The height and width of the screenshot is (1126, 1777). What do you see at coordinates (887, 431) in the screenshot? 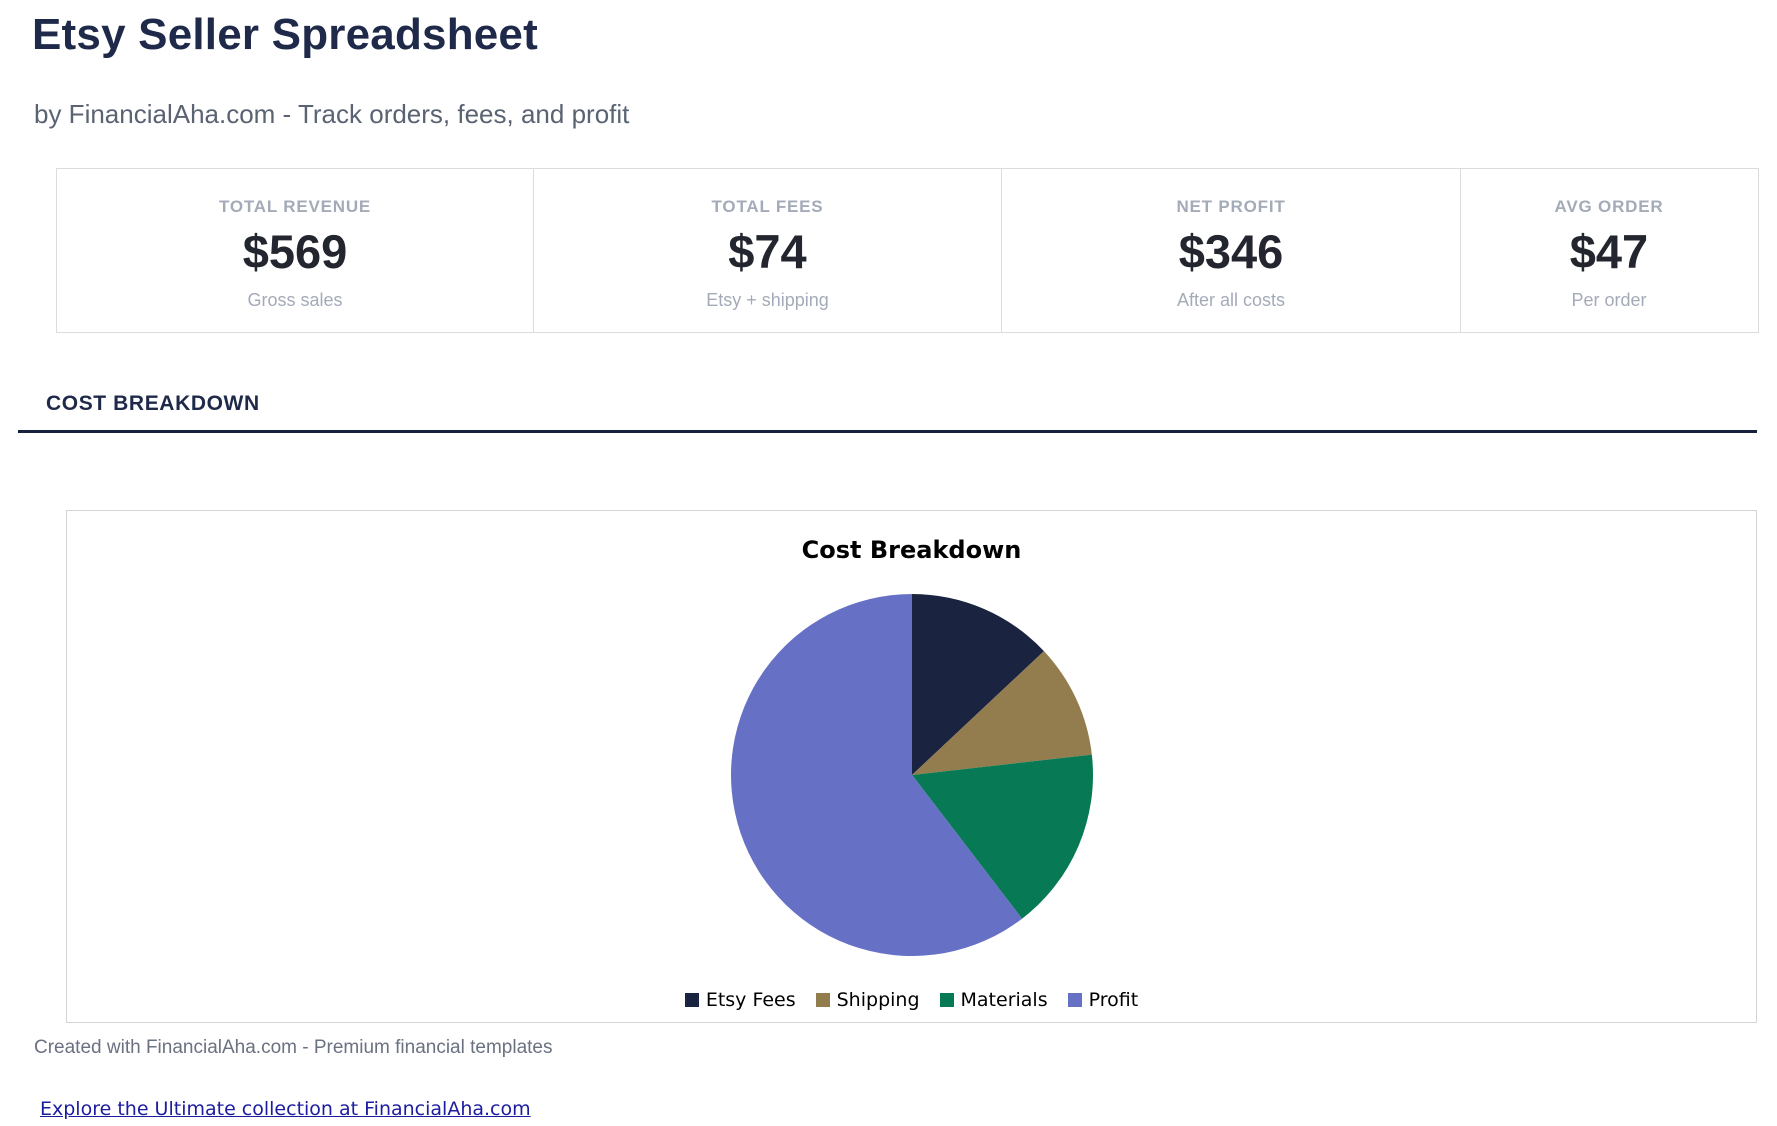
I see `section-rule` at bounding box center [887, 431].